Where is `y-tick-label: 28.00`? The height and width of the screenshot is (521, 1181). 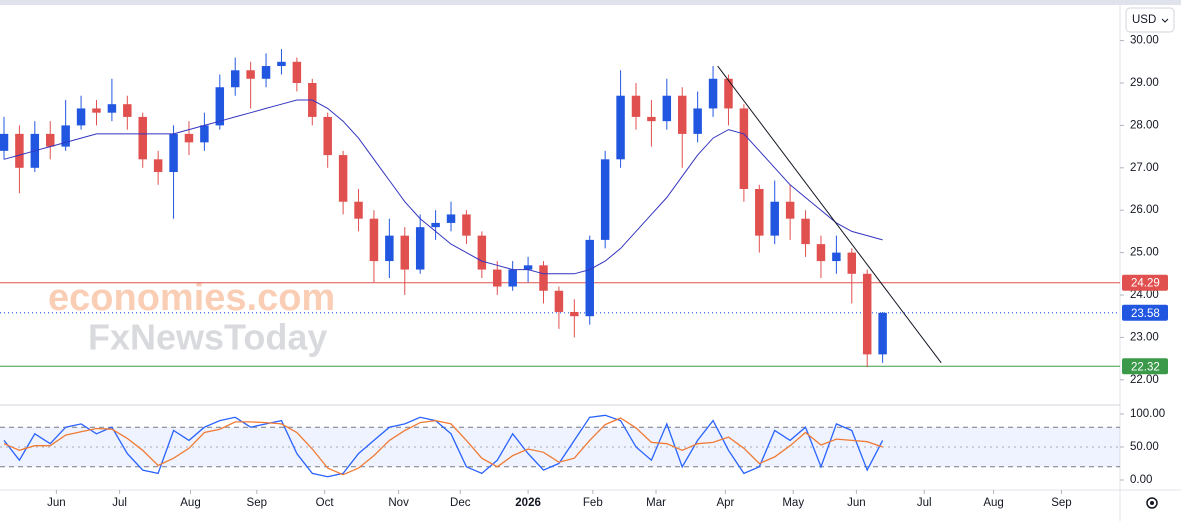 y-tick-label: 28.00 is located at coordinates (1144, 125).